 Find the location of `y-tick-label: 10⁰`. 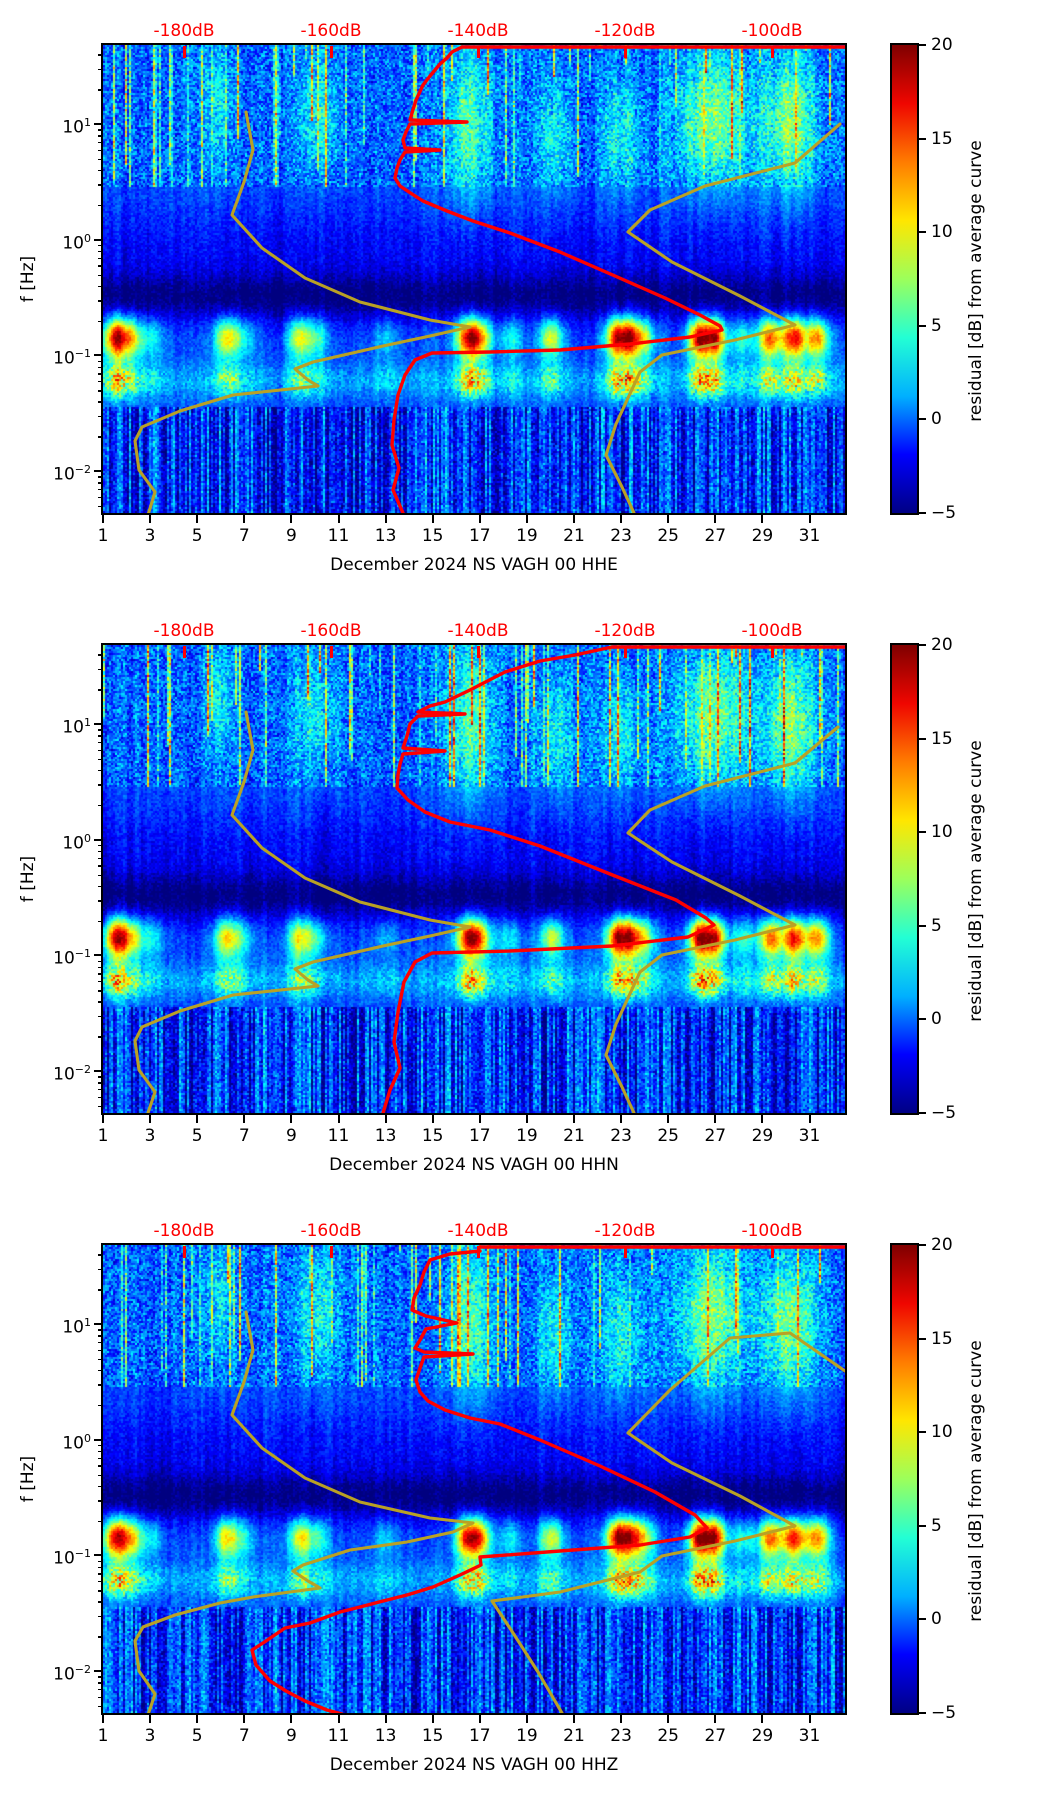

y-tick-label: 10⁰ is located at coordinates (76, 1443).